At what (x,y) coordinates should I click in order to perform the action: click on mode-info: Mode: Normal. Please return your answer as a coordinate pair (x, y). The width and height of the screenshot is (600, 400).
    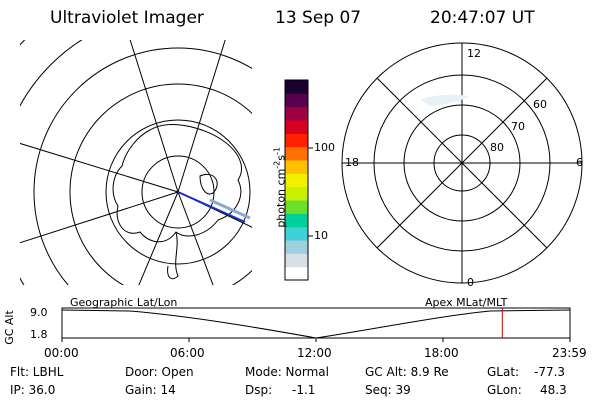
    Looking at the image, I should click on (287, 372).